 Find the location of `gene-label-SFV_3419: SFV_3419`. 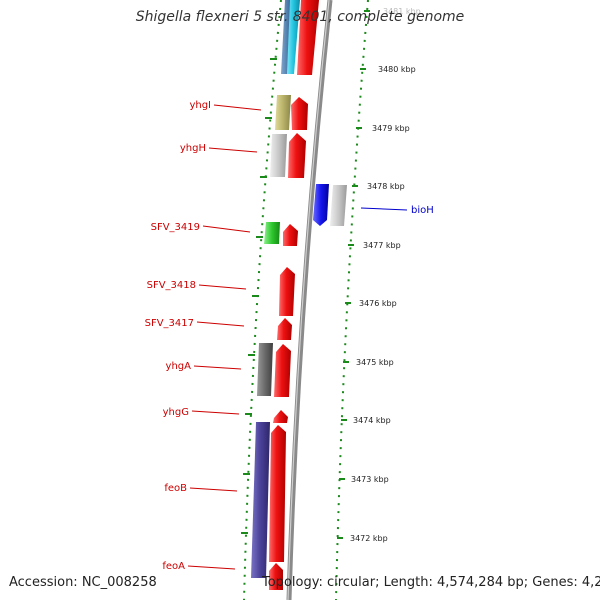

gene-label-SFV_3419: SFV_3419 is located at coordinates (175, 227).